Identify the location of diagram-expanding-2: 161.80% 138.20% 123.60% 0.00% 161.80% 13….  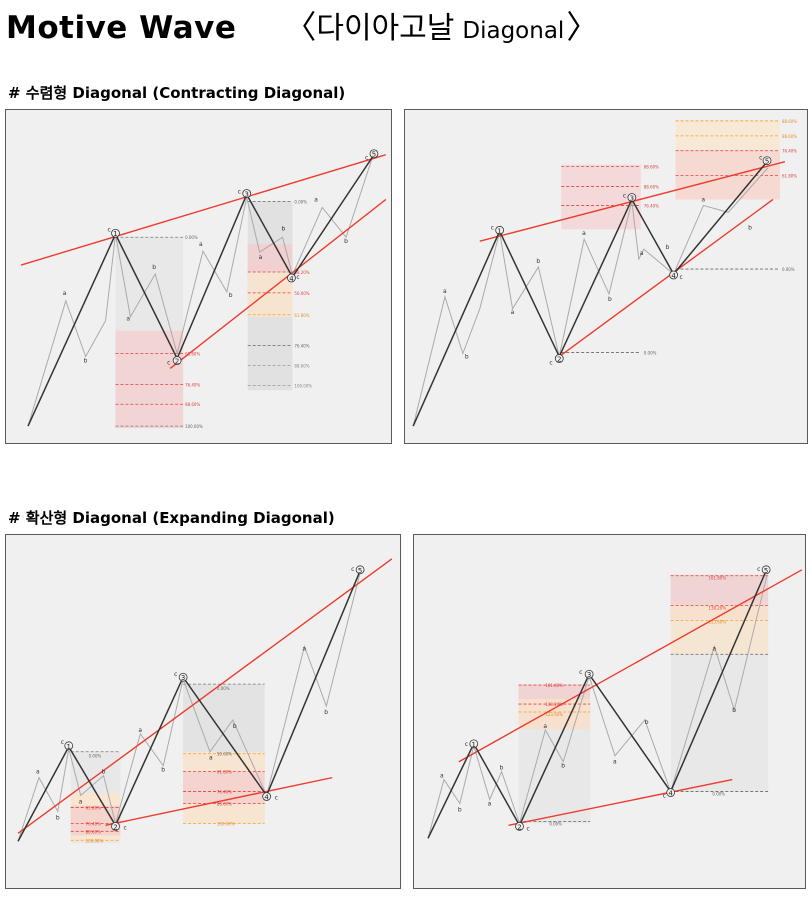
(615, 702).